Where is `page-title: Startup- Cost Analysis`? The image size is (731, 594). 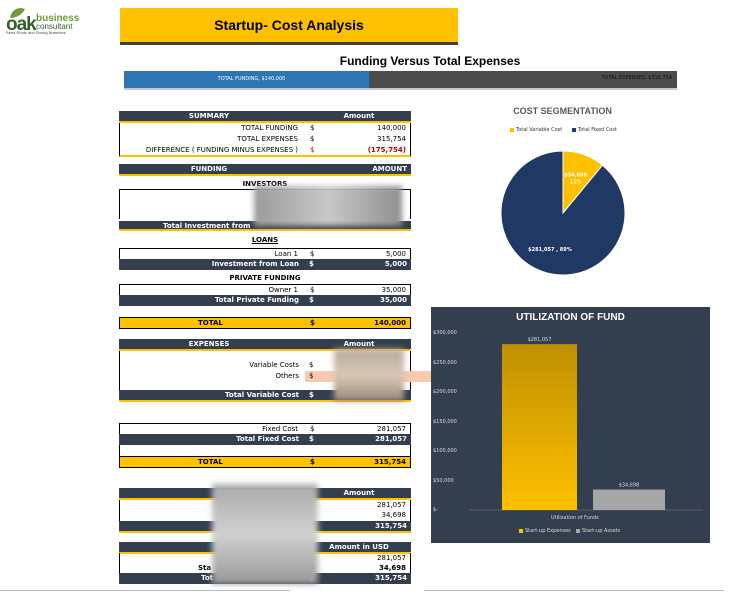 page-title: Startup- Cost Analysis is located at coordinates (289, 25).